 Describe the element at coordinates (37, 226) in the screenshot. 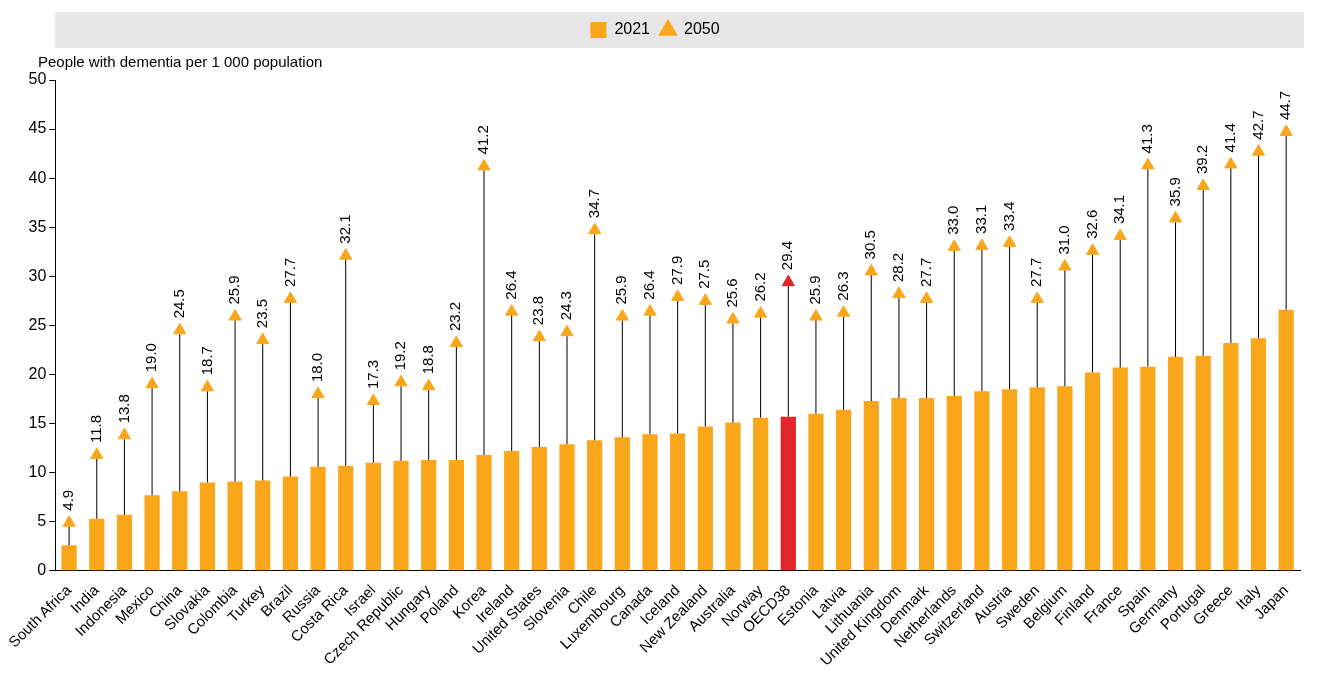

I see `y-tick-label: 35` at that location.